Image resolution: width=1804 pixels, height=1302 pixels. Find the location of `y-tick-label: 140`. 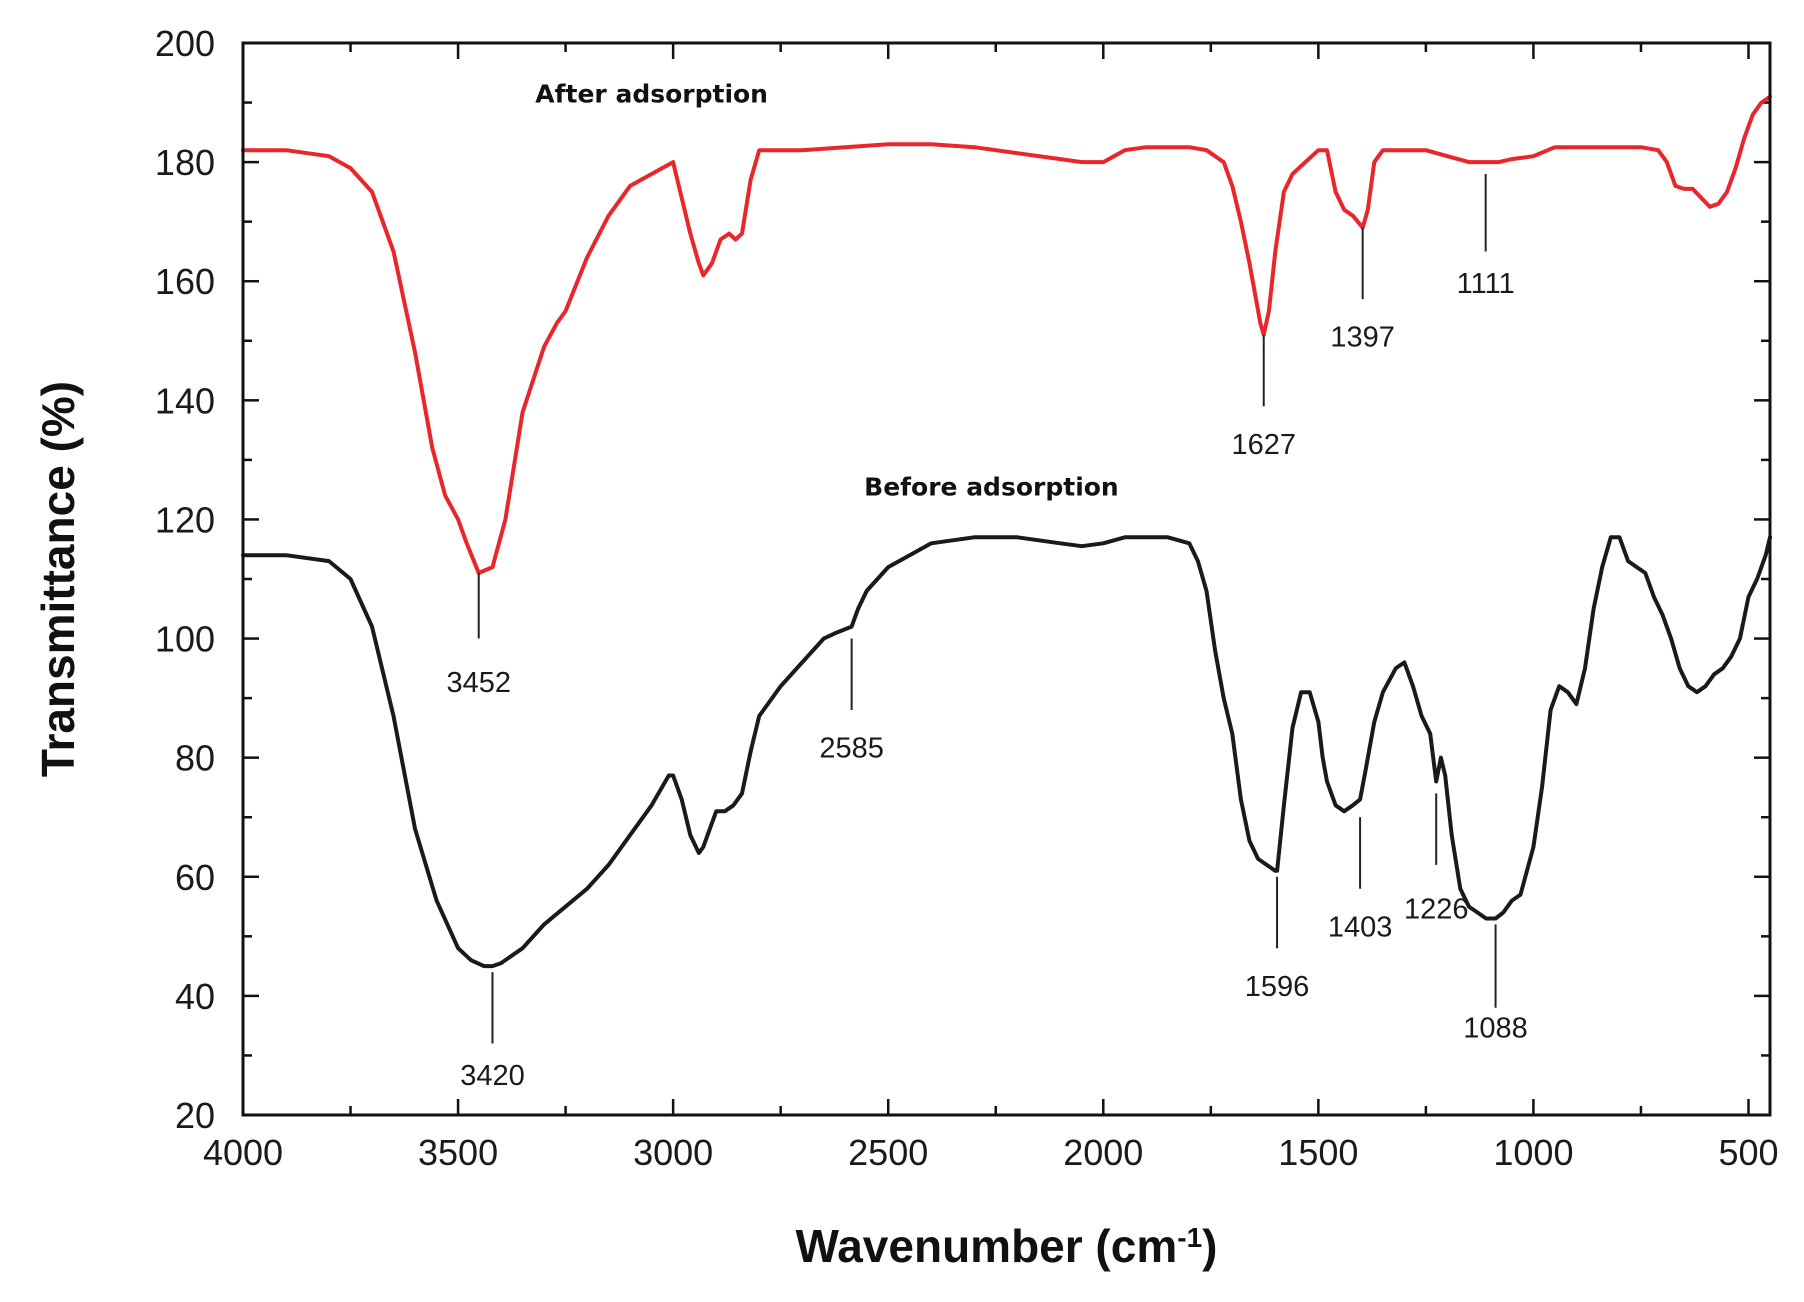

y-tick-label: 140 is located at coordinates (185, 400).